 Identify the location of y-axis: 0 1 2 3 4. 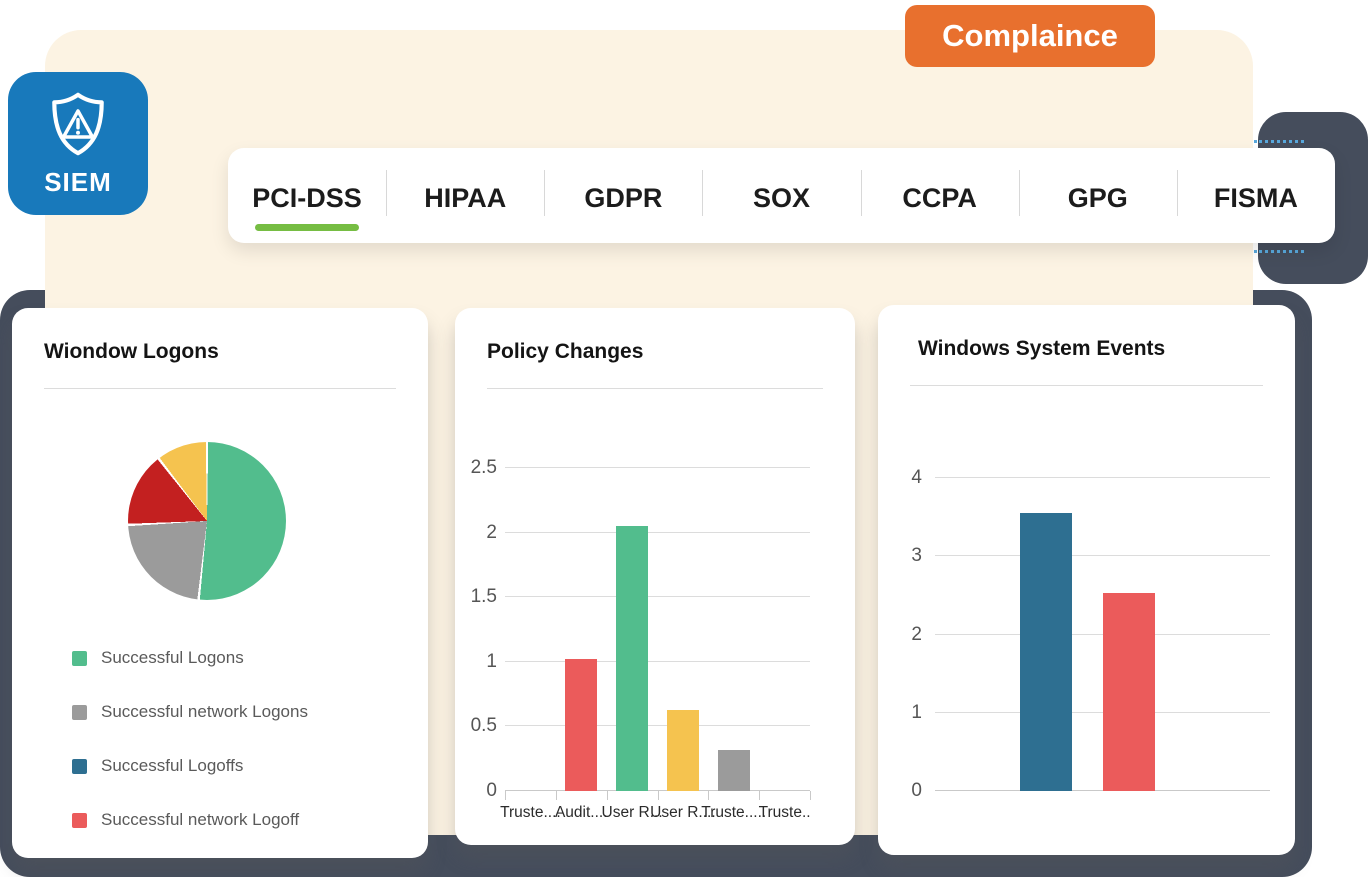
(903, 634).